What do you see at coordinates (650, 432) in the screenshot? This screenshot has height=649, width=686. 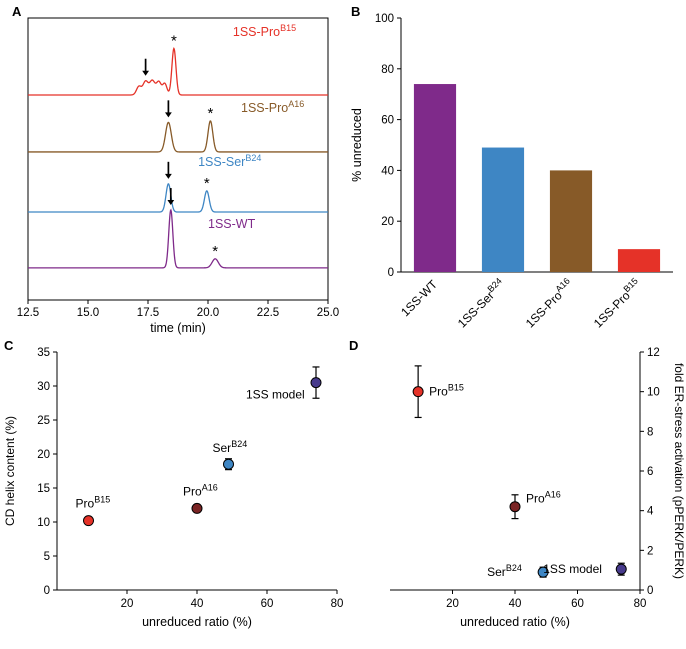 I see `y-tick-label: 8` at bounding box center [650, 432].